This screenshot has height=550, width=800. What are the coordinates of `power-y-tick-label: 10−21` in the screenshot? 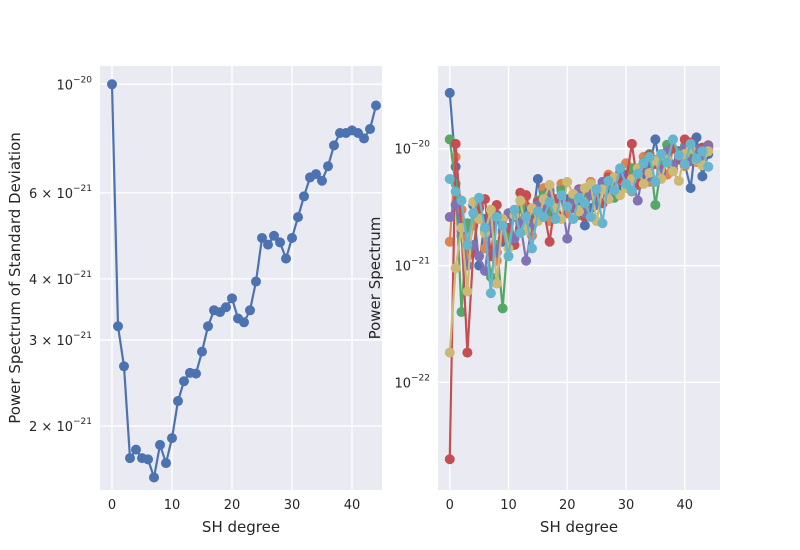 It's located at (412, 266).